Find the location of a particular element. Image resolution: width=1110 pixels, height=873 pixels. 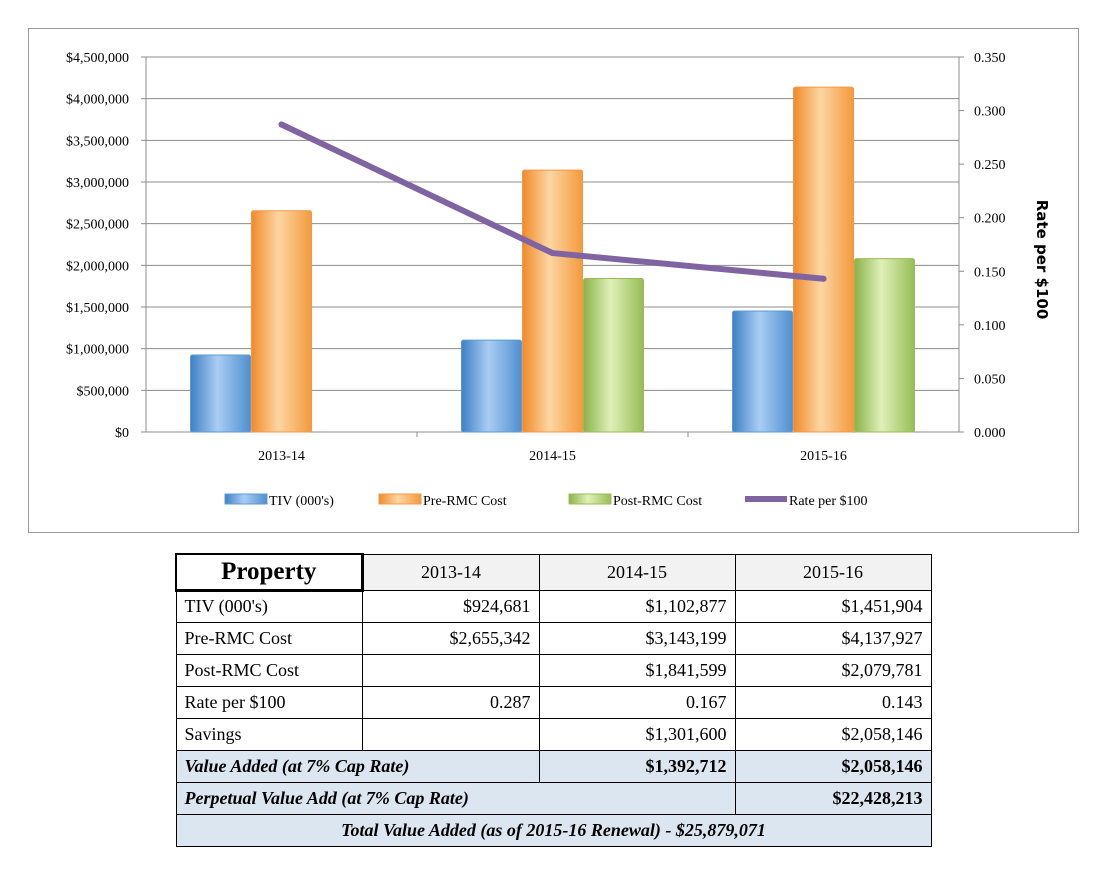

right-axis-title: Rate per $100 is located at coordinates (1042, 260).